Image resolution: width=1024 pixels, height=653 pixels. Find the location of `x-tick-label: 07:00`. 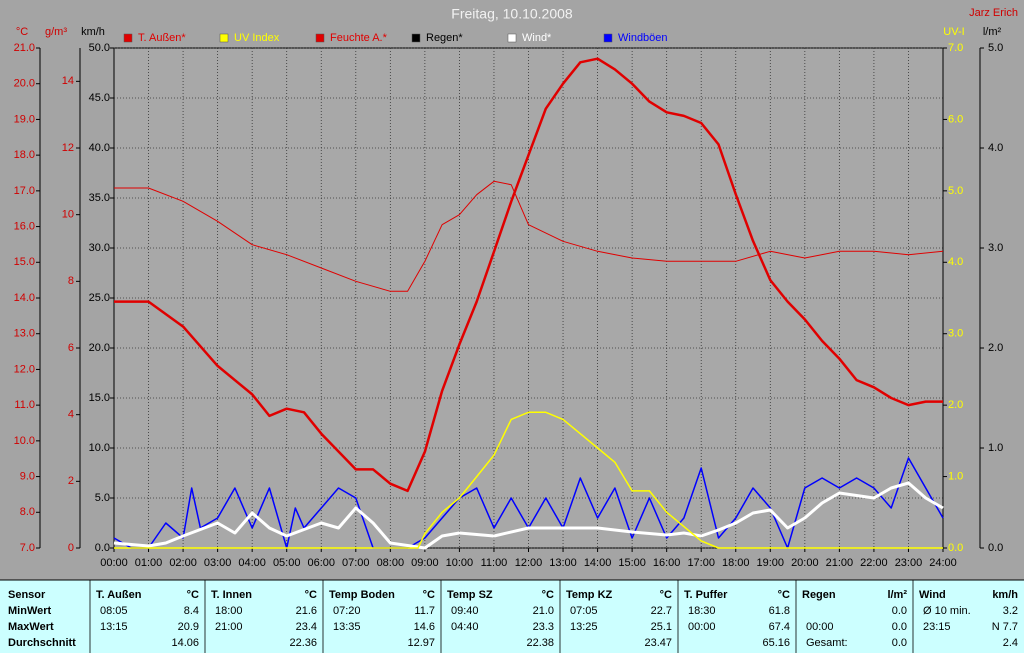

x-tick-label: 07:00 is located at coordinates (356, 563).